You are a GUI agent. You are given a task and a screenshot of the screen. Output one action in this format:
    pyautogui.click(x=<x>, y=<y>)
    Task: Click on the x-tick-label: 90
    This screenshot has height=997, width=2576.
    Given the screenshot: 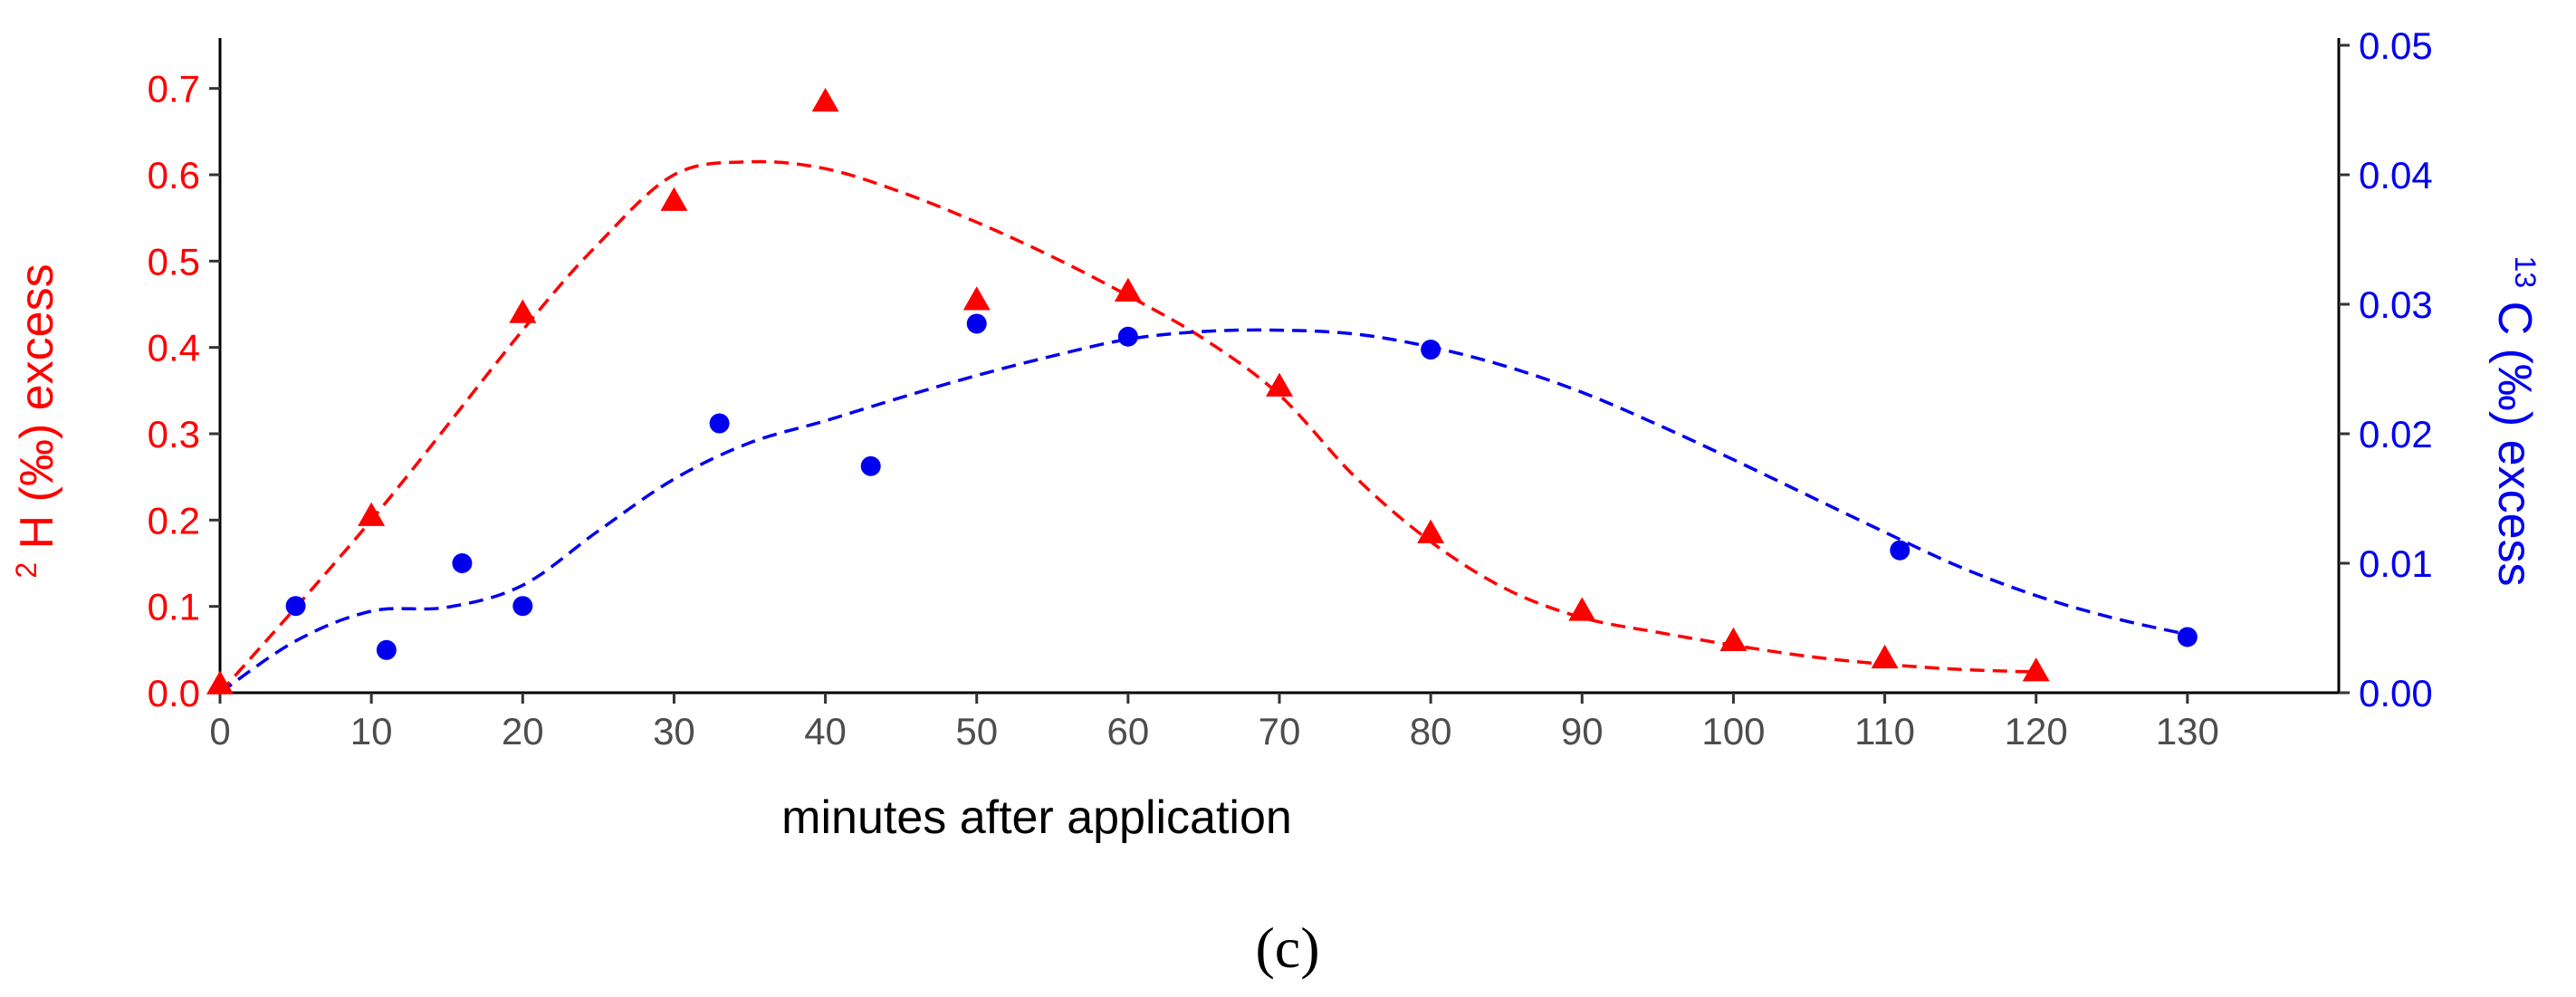 What is the action you would take?
    pyautogui.click(x=1582, y=732)
    